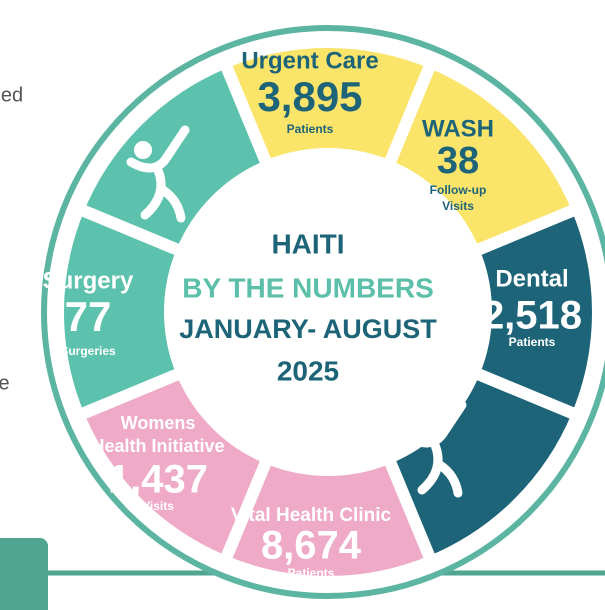 This screenshot has height=610, width=605. What do you see at coordinates (158, 480) in the screenshot?
I see `segment-number: 1,437` at bounding box center [158, 480].